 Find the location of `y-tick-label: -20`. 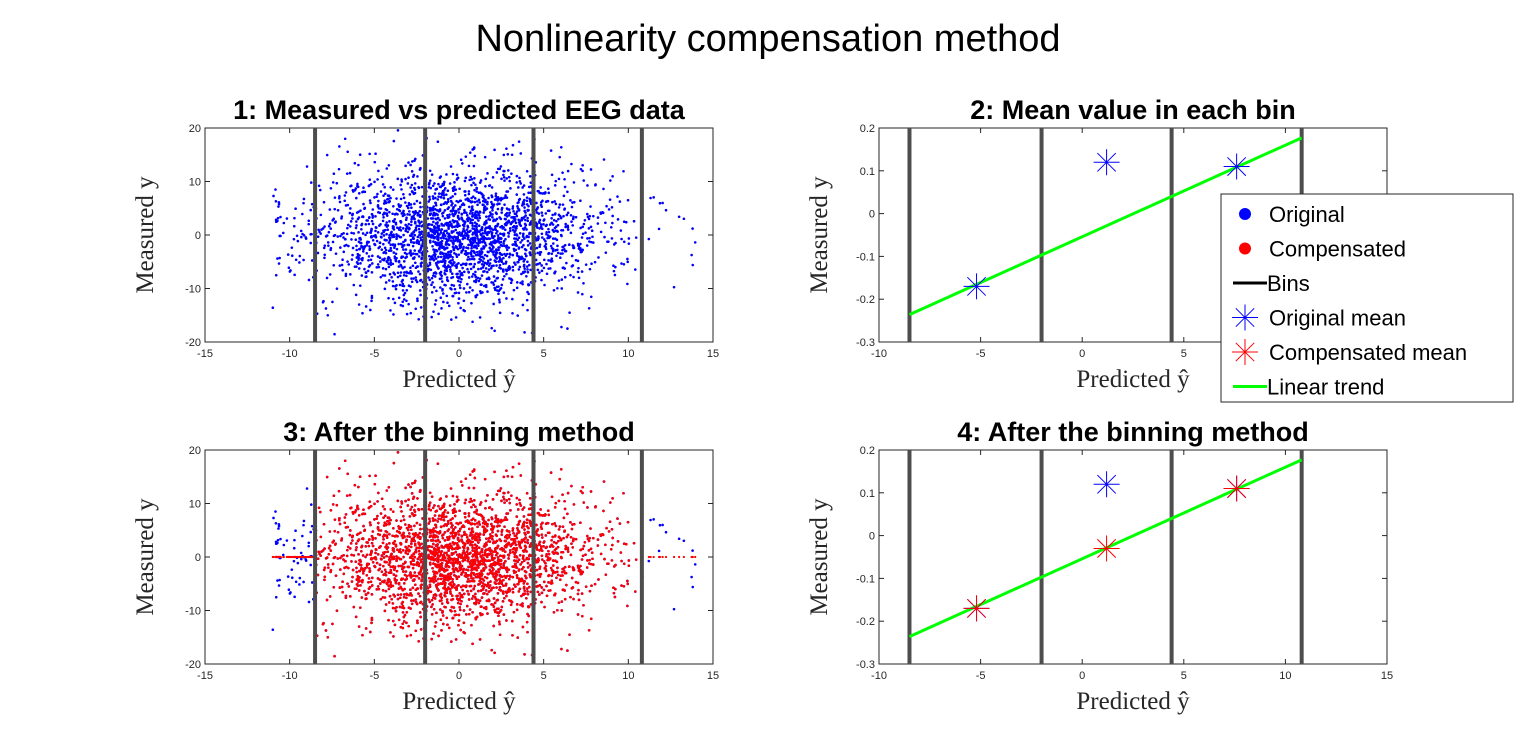

y-tick-label: -20 is located at coordinates (193, 343).